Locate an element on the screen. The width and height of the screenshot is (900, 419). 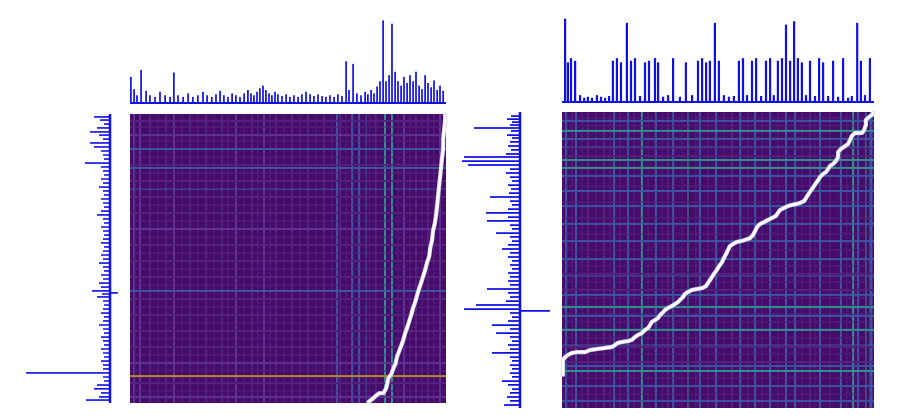
panel-1-top-marginal-plot is located at coordinates (288, 62).